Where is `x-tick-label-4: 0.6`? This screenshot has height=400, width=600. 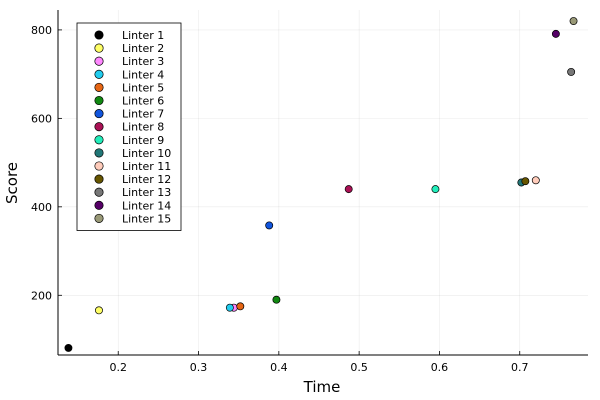 x-tick-label-4: 0.6 is located at coordinates (440, 367).